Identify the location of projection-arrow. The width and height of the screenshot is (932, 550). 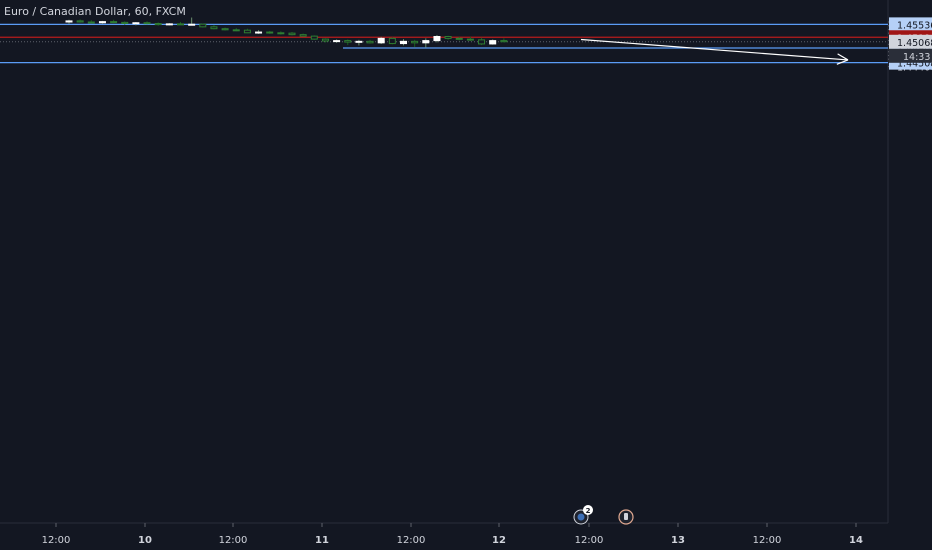
(714, 51).